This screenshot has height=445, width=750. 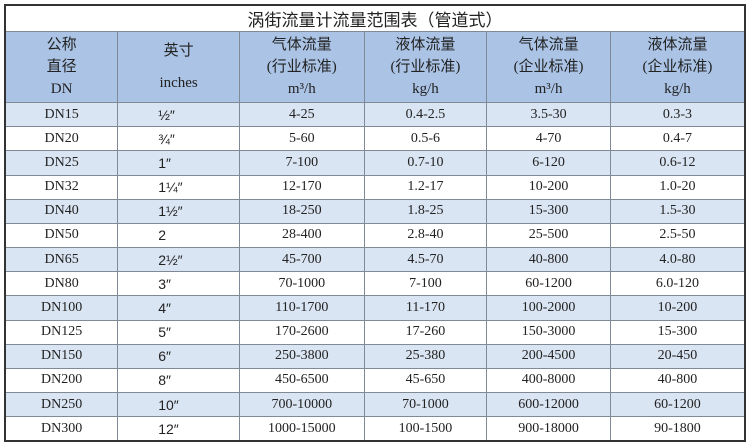 What do you see at coordinates (677, 89) in the screenshot?
I see `header-line: kg/h` at bounding box center [677, 89].